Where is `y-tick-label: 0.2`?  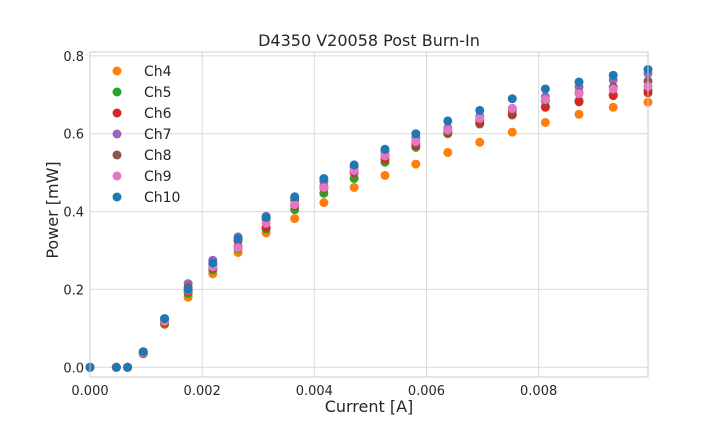 y-tick-label: 0.2 is located at coordinates (73, 290).